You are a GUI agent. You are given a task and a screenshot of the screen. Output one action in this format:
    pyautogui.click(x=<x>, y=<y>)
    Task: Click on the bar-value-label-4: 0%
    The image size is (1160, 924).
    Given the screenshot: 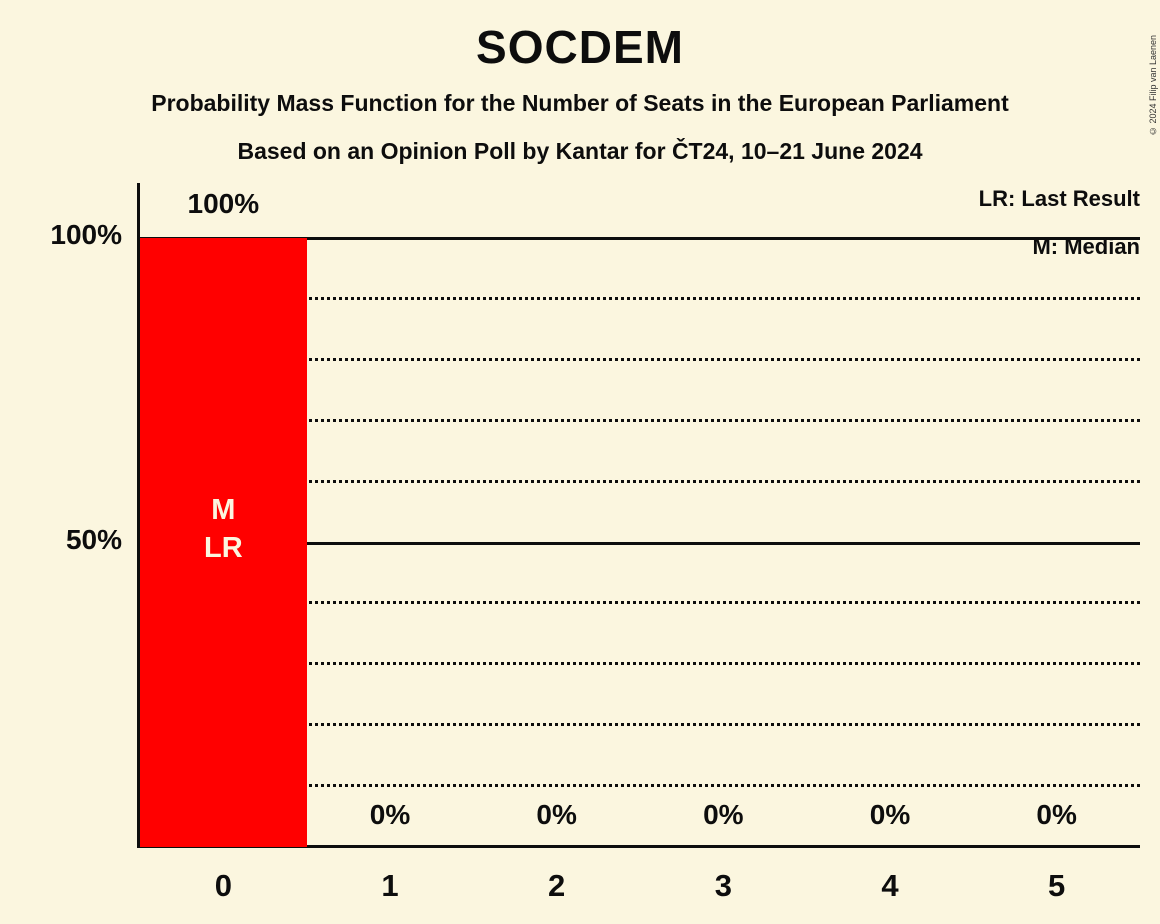 What is the action you would take?
    pyautogui.click(x=890, y=814)
    